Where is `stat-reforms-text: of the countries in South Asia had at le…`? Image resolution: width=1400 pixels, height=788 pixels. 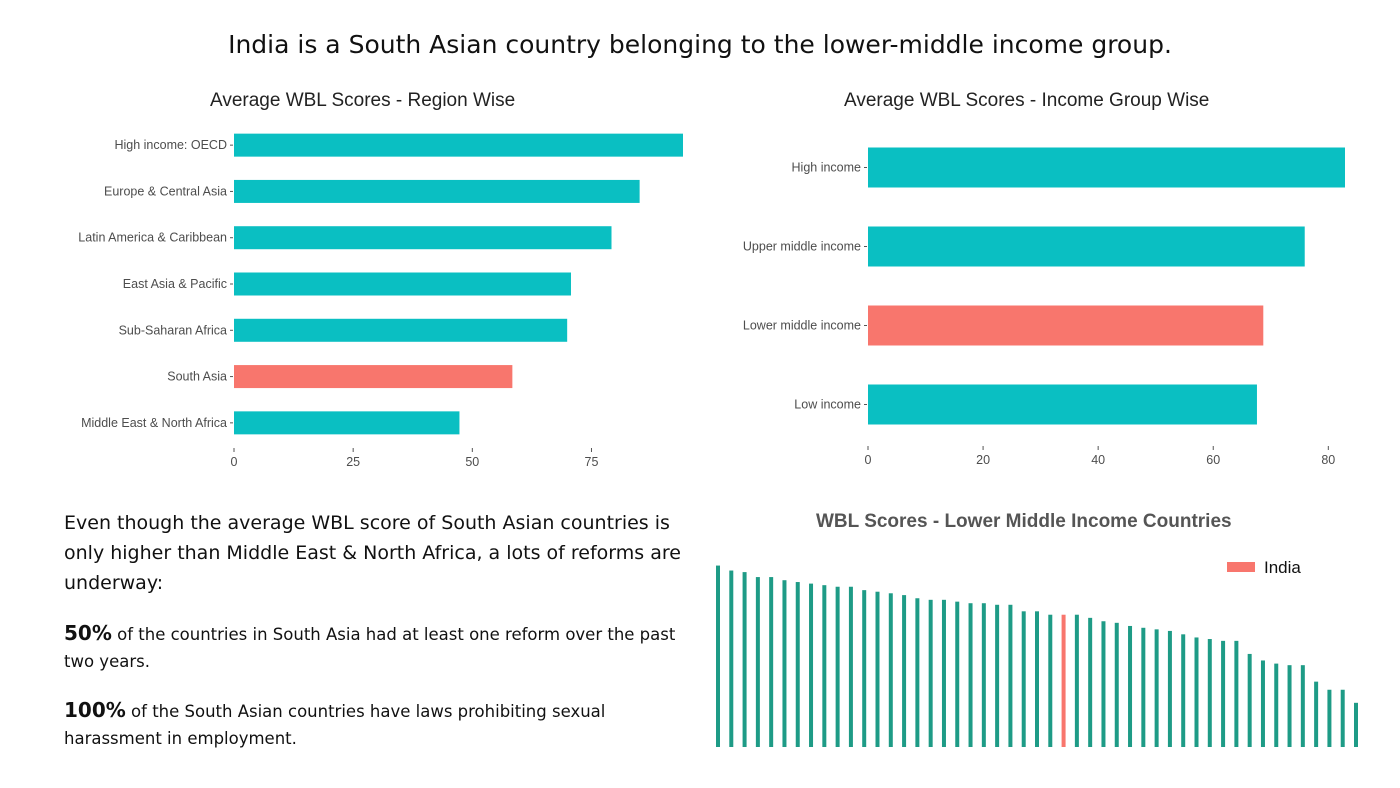
stat-reforms-text: of the countries in South Asia had at le… is located at coordinates (370, 648).